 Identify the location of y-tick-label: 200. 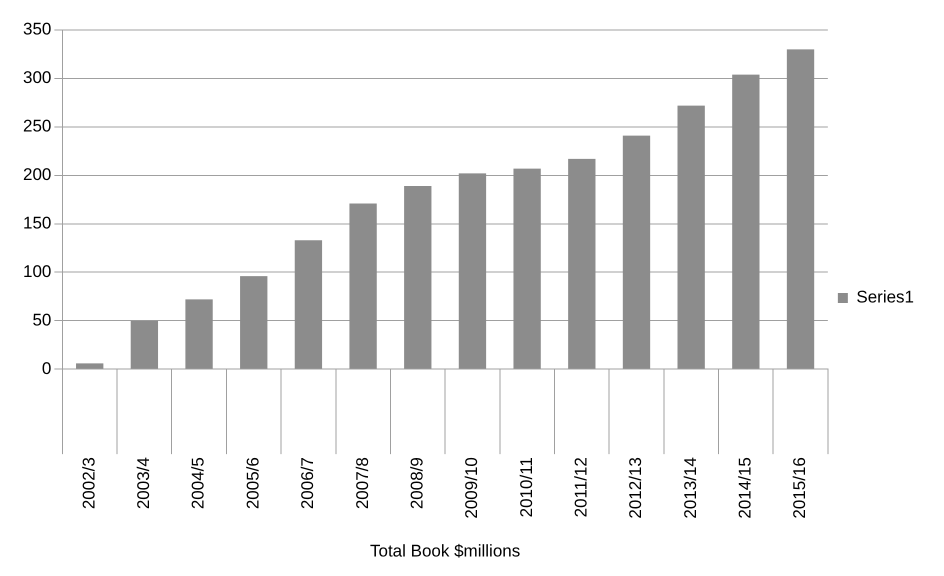
(37, 174).